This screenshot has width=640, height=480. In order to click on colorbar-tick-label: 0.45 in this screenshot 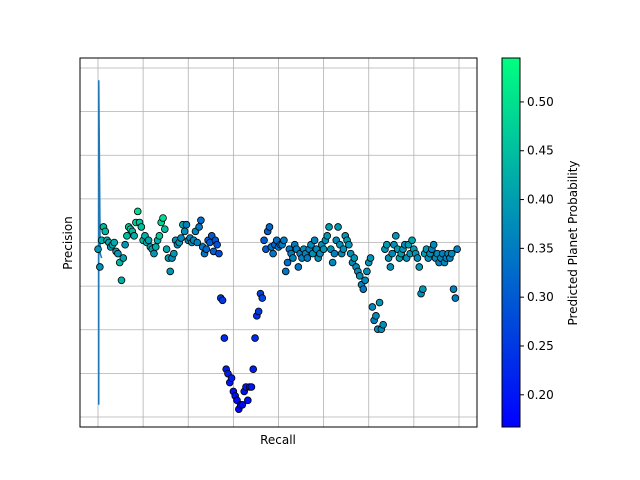, I will do `click(540, 151)`.